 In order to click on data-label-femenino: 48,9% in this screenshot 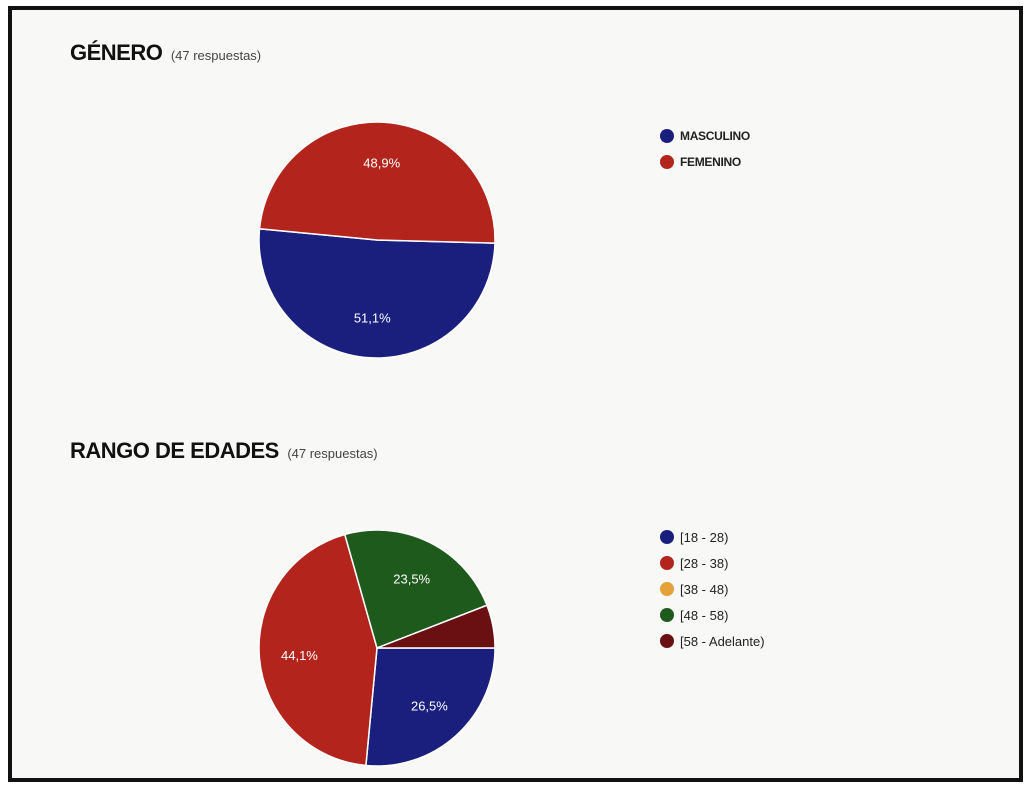, I will do `click(381, 162)`.